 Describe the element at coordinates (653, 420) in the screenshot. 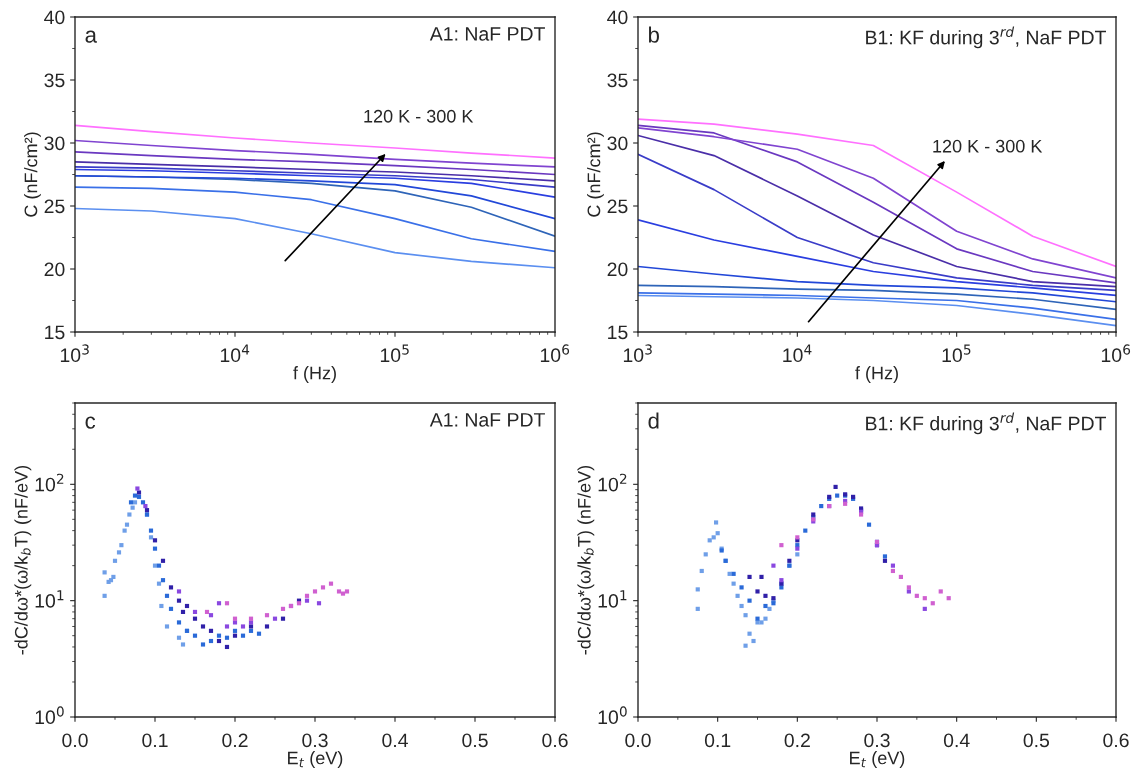

I see `annotation: d` at that location.